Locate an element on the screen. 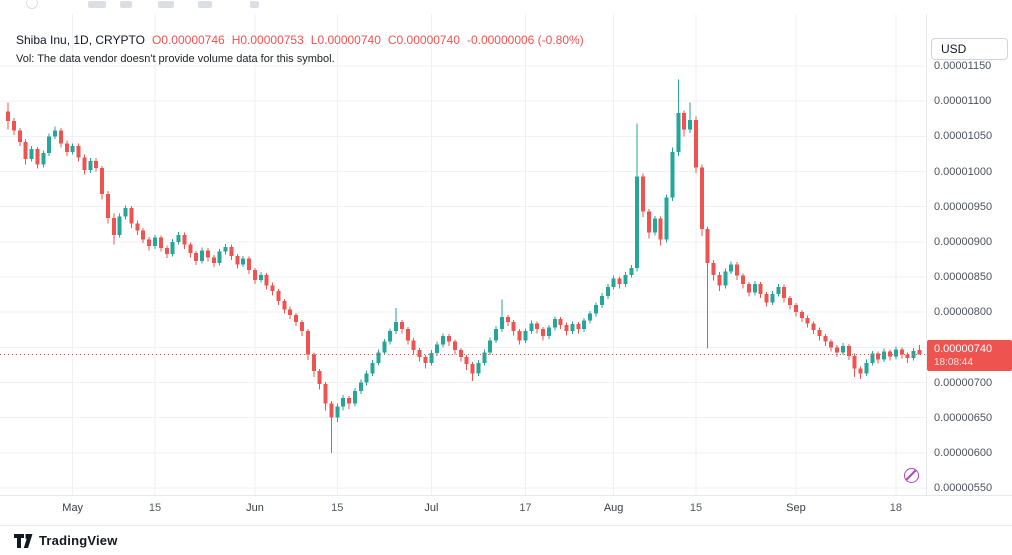 The height and width of the screenshot is (555, 1012). price-axis-label: 0.00000800 is located at coordinates (963, 312).